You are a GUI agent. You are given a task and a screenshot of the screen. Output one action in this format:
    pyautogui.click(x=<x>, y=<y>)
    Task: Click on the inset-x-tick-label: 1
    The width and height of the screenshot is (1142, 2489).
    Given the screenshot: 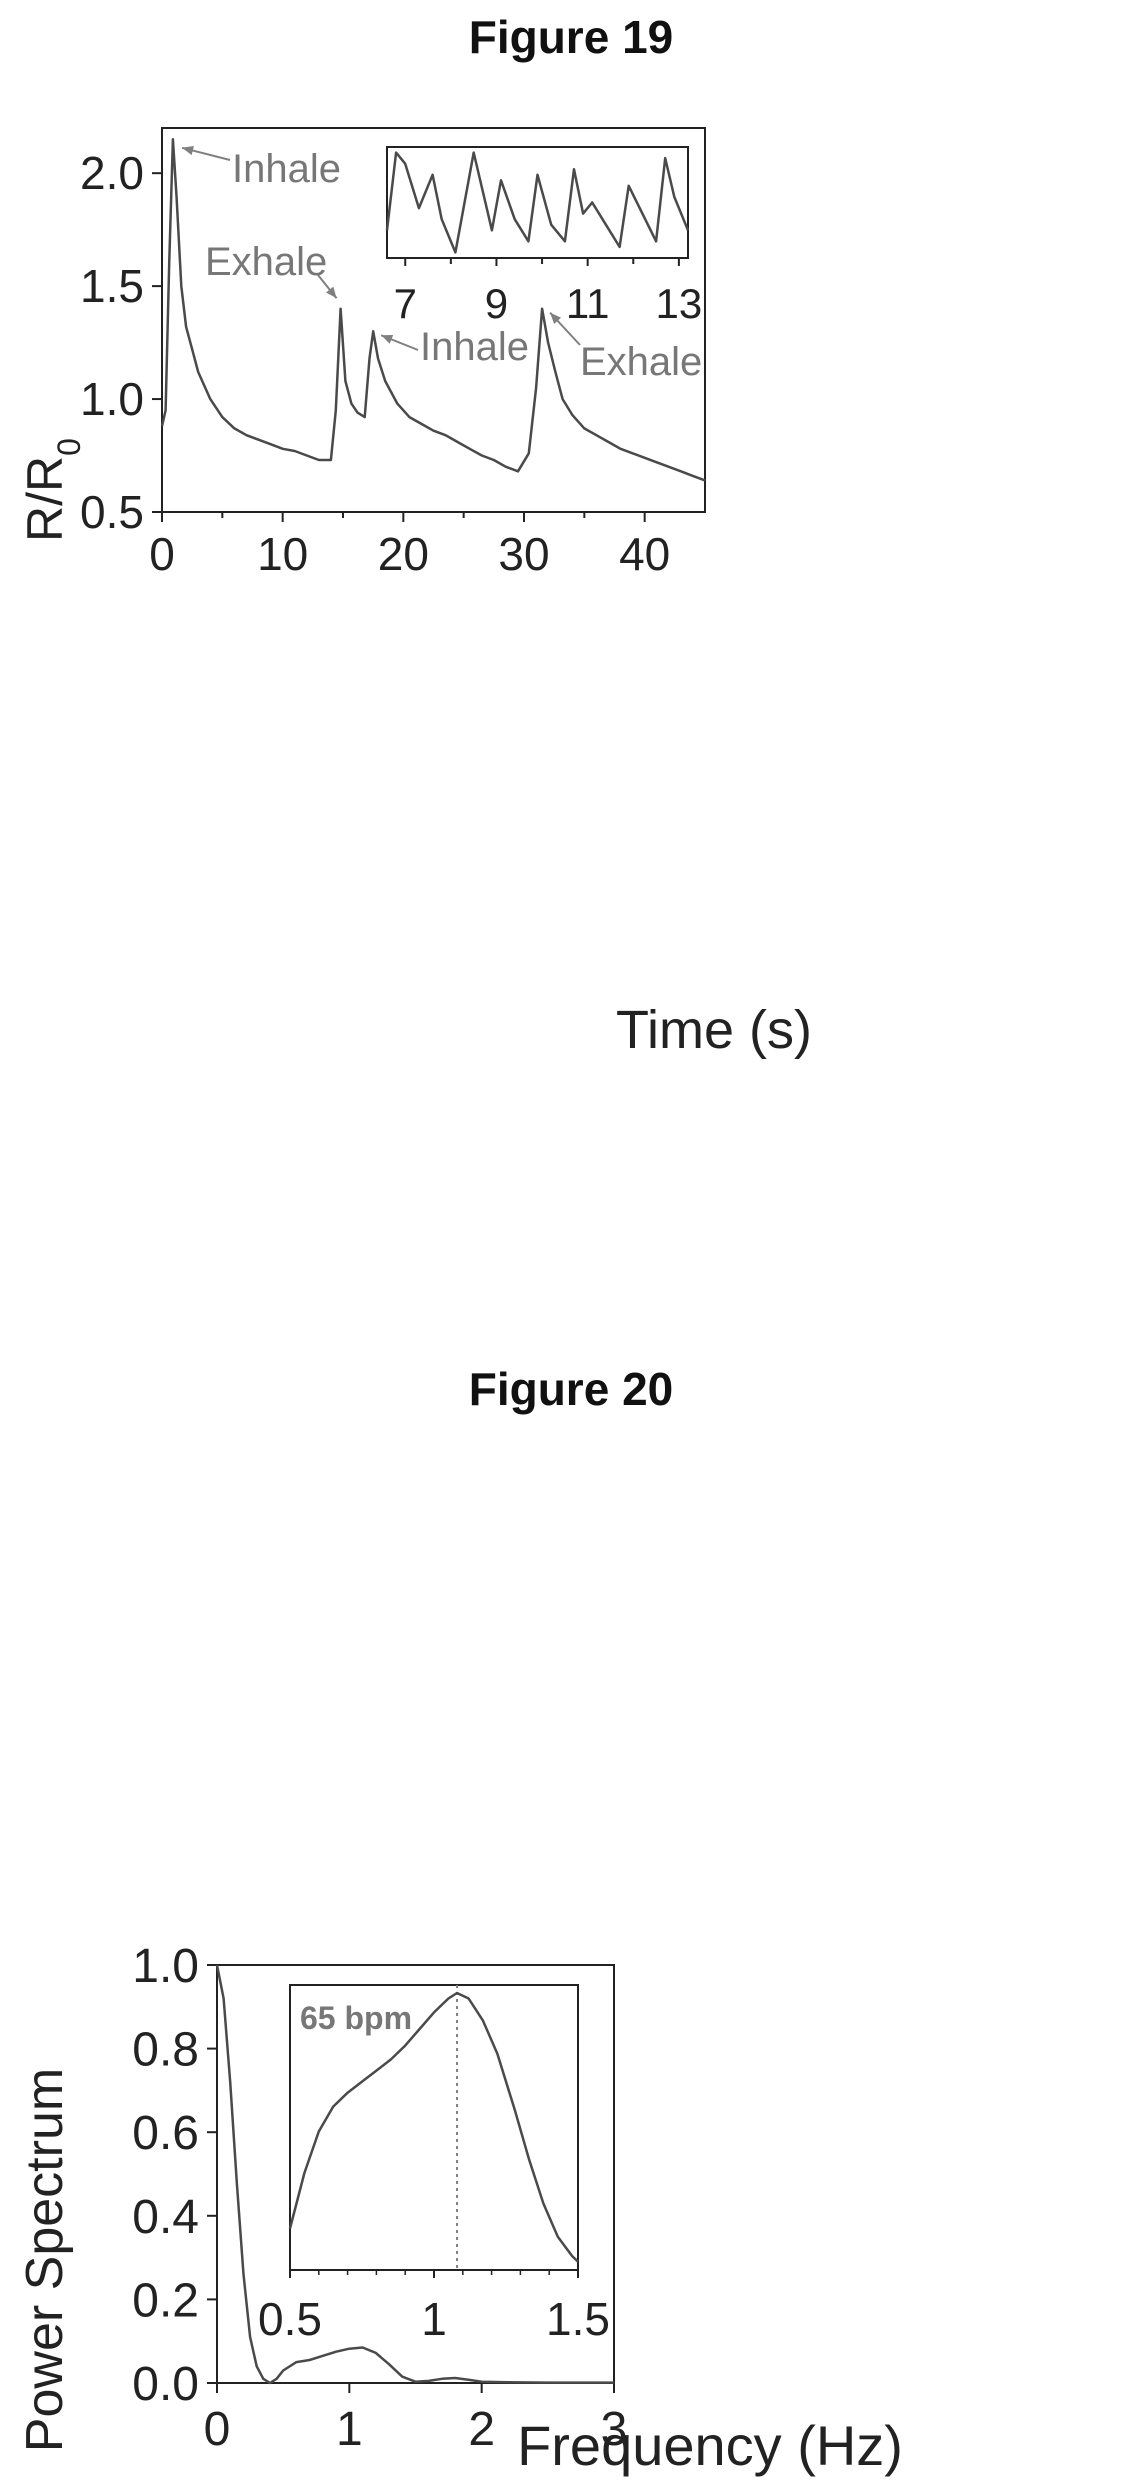 What is the action you would take?
    pyautogui.click(x=434, y=2319)
    